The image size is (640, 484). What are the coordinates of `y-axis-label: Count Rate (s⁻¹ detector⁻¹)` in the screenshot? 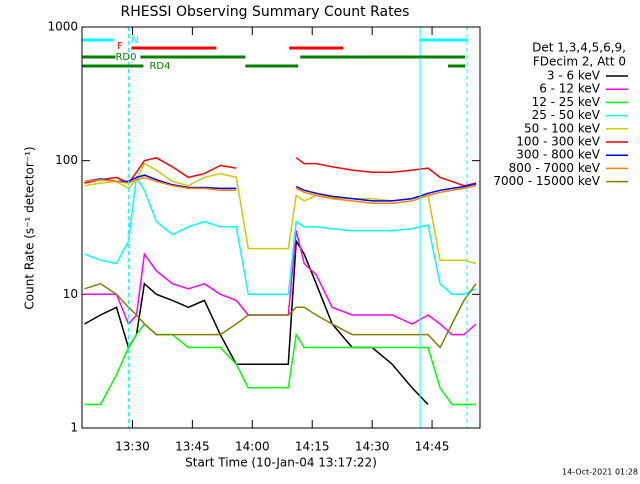 It's located at (30, 227).